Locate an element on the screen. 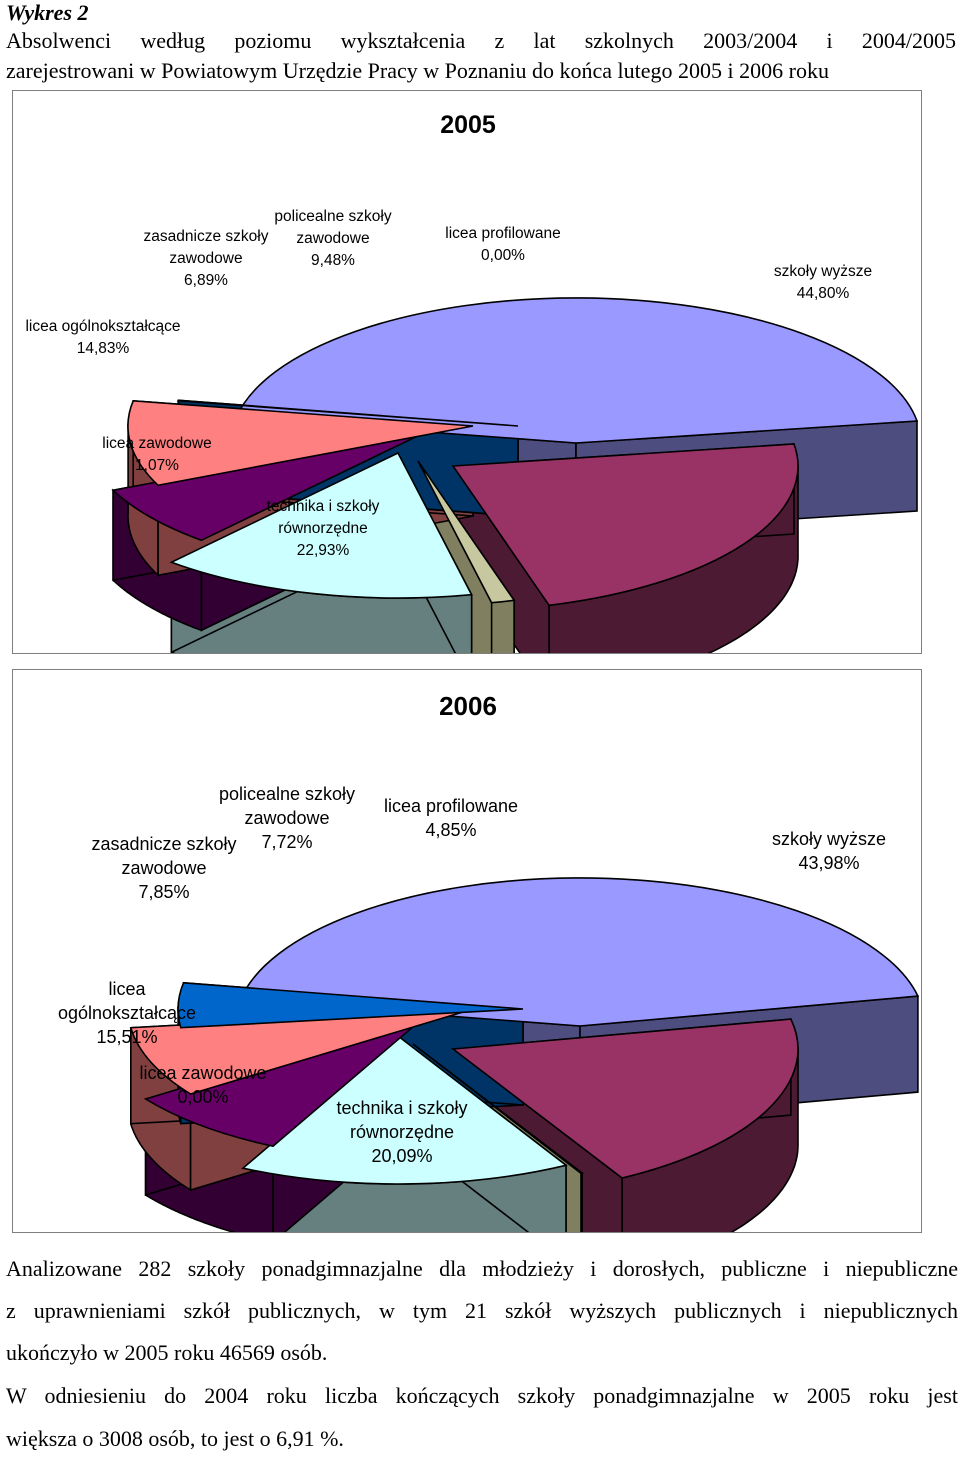 Image resolution: width=960 pixels, height=1460 pixels. data-label-szkoly_wyzsze: szkoły wyższe 43,98% is located at coordinates (829, 851).